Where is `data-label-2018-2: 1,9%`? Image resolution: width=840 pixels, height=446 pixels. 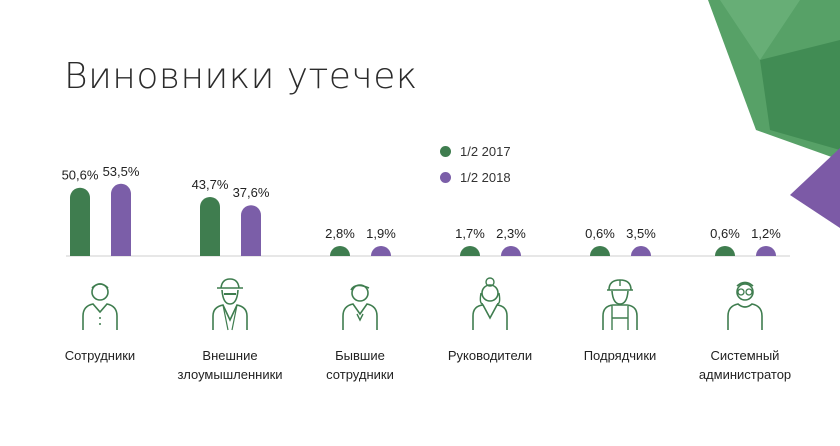
data-label-2018-2: 1,9% is located at coordinates (381, 233).